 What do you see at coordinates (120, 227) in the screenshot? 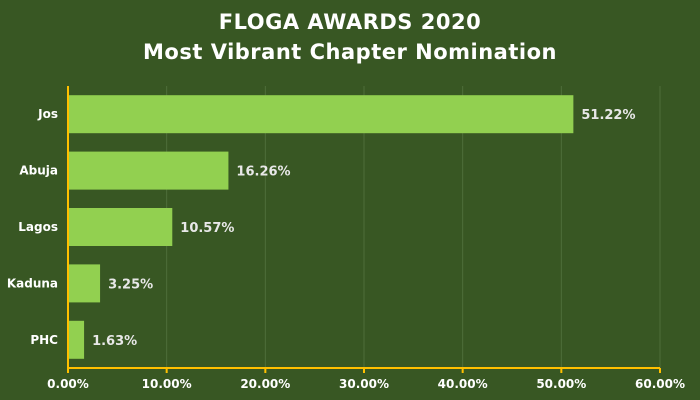
I see `bar-lagos` at bounding box center [120, 227].